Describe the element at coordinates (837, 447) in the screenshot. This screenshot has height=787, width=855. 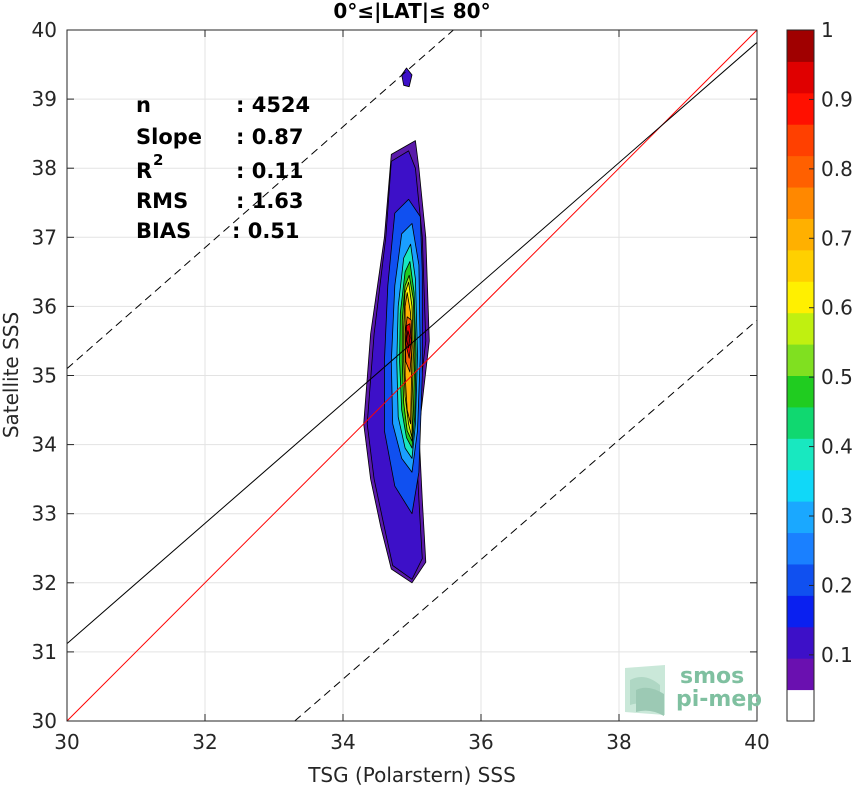
I see `colorbar-tick-label: 0.4` at that location.